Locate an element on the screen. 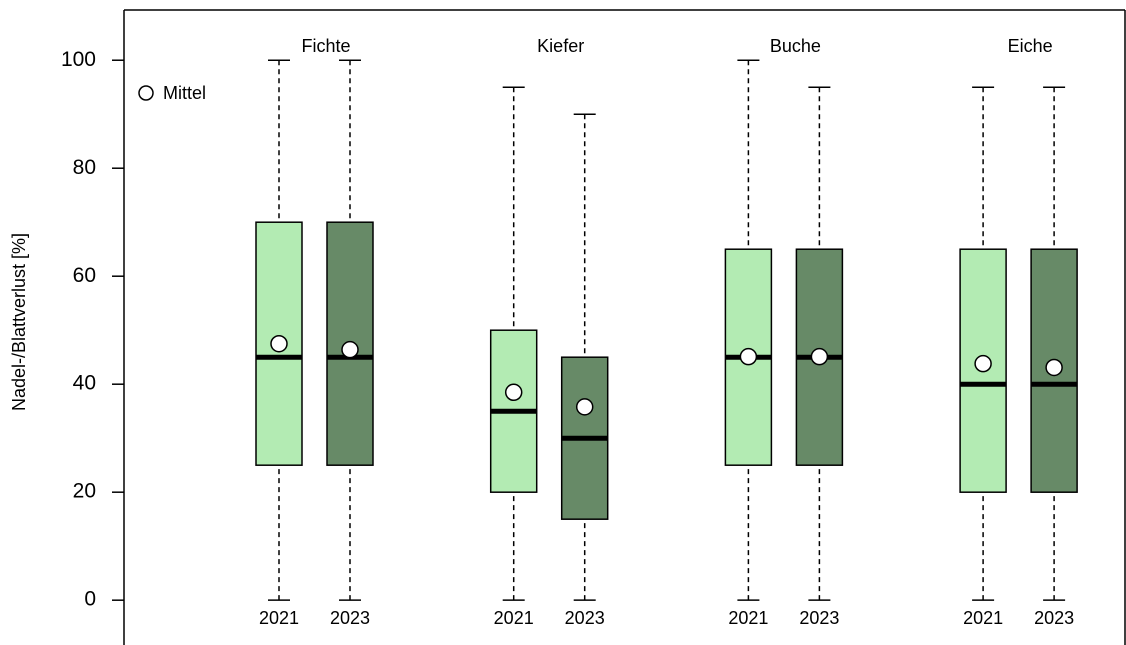 This screenshot has height=645, width=1126. group-label: Buche is located at coordinates (795, 46).